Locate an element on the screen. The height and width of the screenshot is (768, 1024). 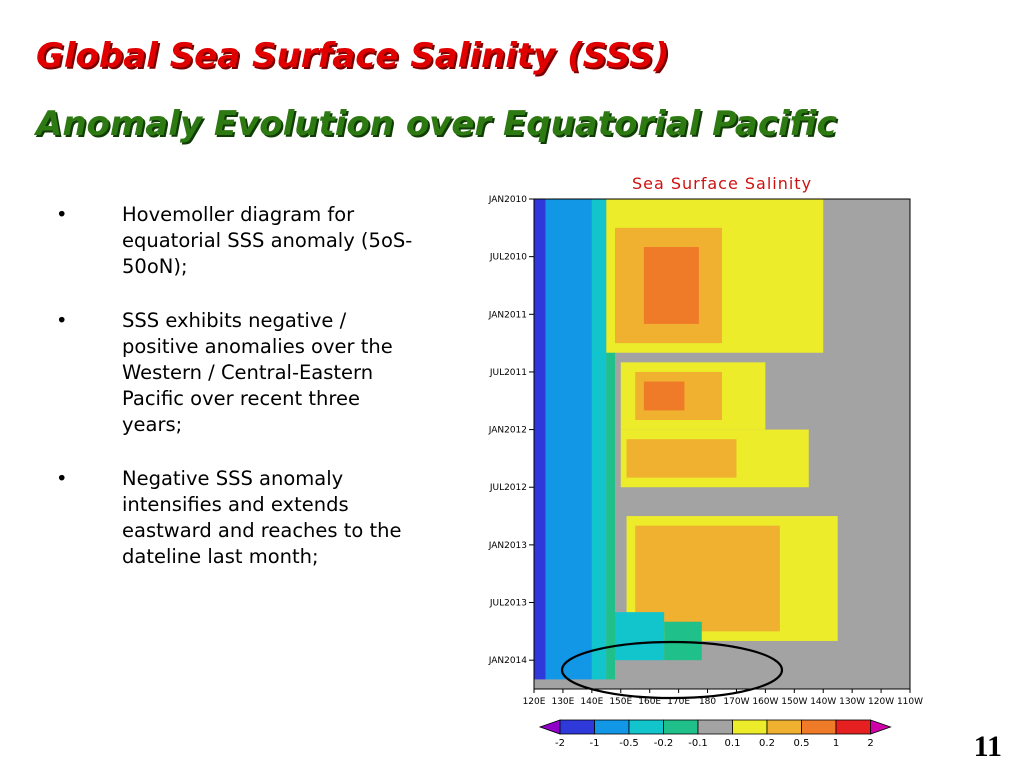
colorbar-label: -2 is located at coordinates (560, 743).